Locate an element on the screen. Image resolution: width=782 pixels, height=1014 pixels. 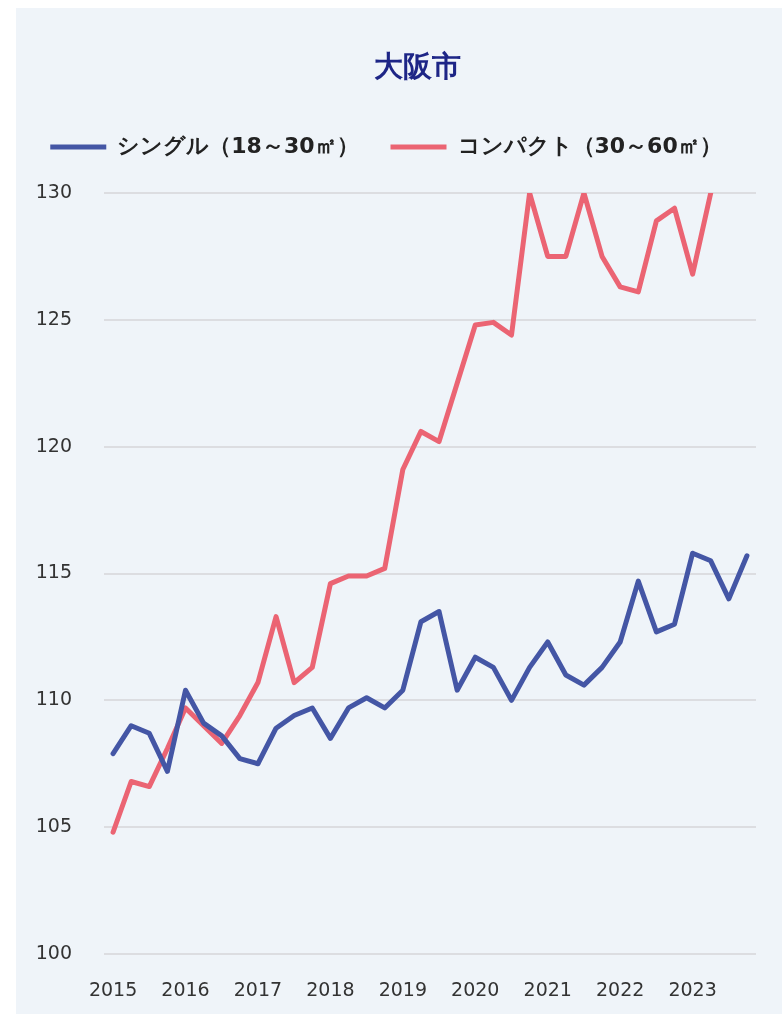
x-tick-label: 2016 is located at coordinates (185, 989).